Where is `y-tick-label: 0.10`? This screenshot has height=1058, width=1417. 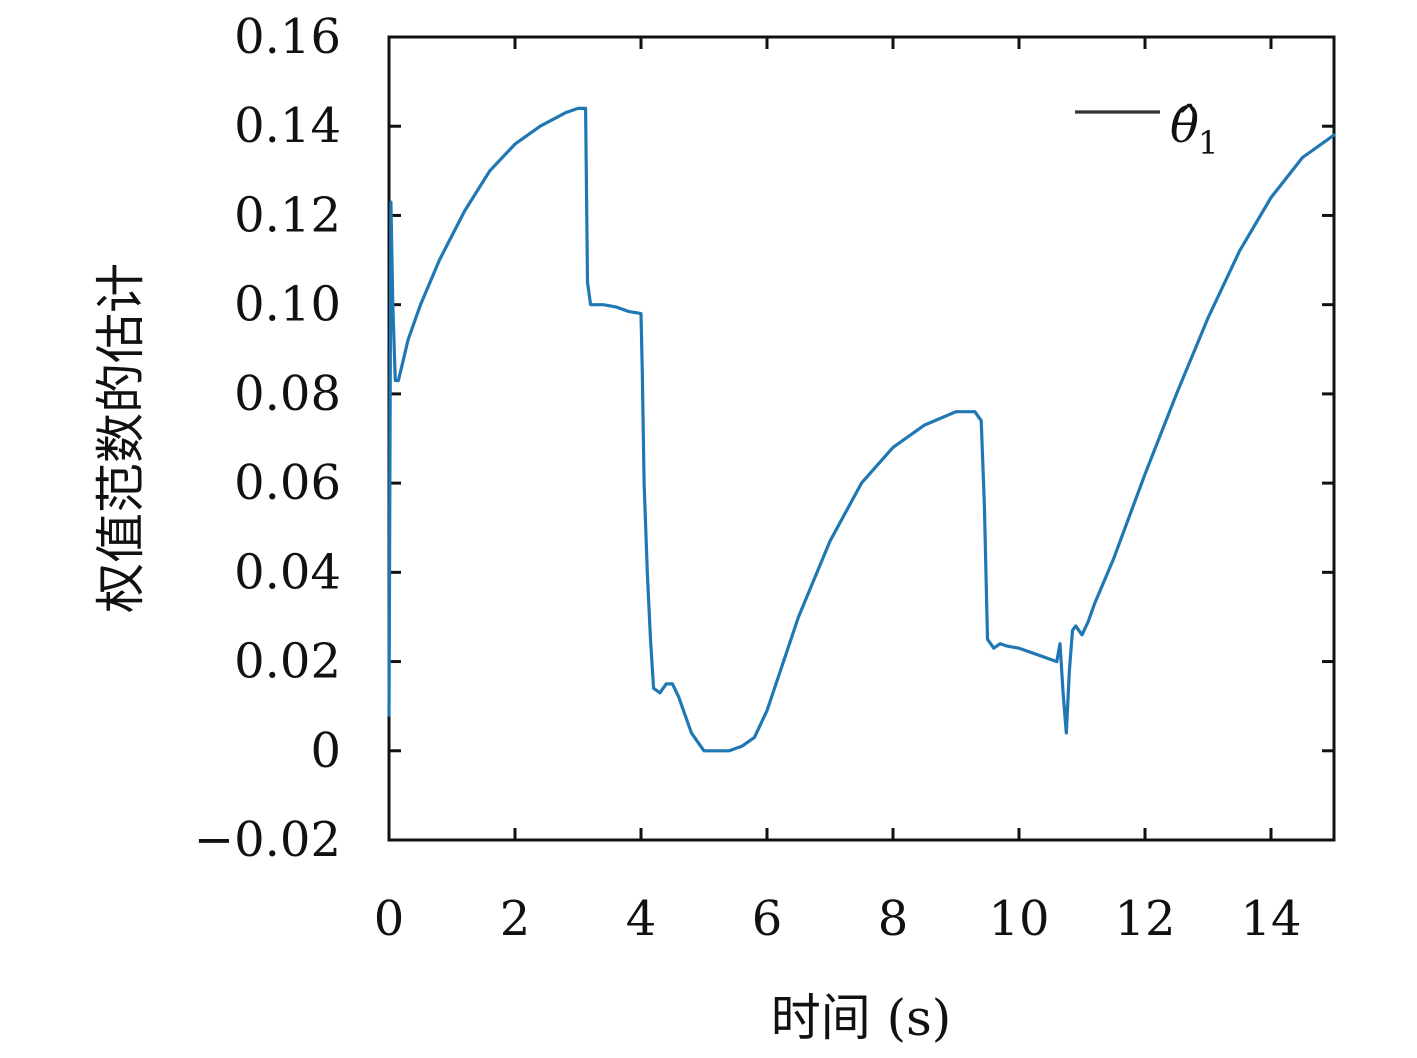 y-tick-label: 0.10 is located at coordinates (287, 305).